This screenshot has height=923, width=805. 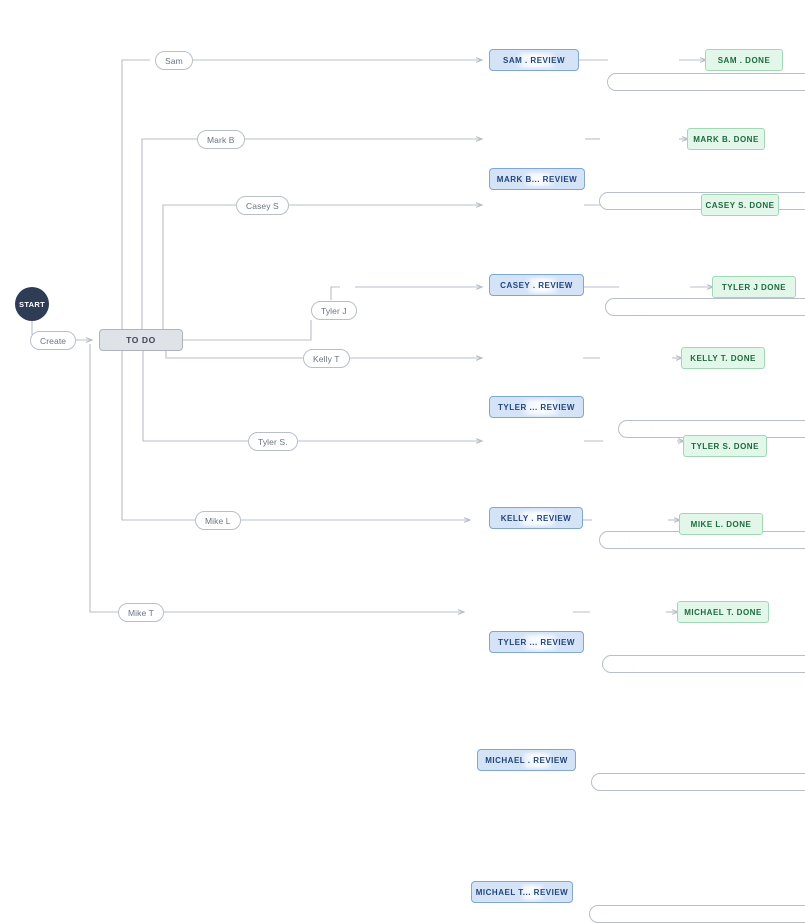 I want to click on assignee-pill-tyler-j: Tyler J, so click(x=334, y=310).